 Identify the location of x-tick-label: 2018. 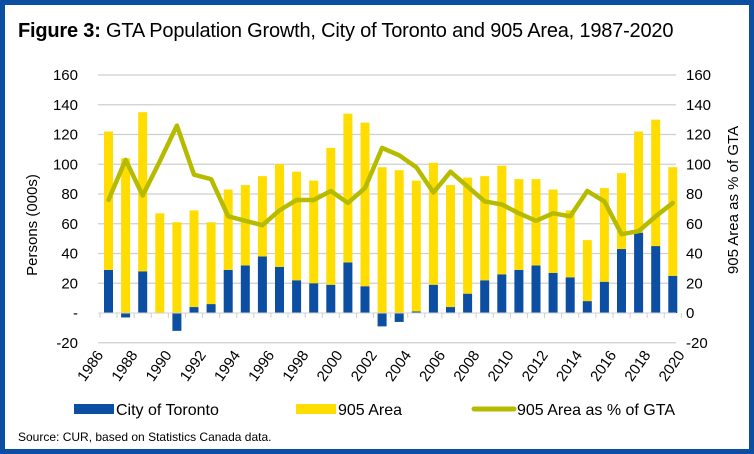
(637, 366).